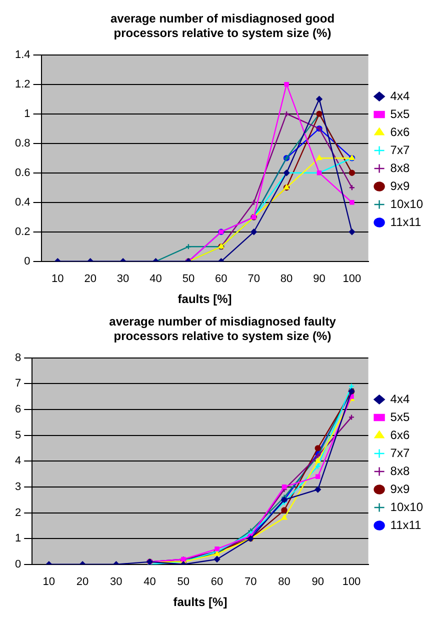  I want to click on y-tick-label: 0.6, so click(22, 172).